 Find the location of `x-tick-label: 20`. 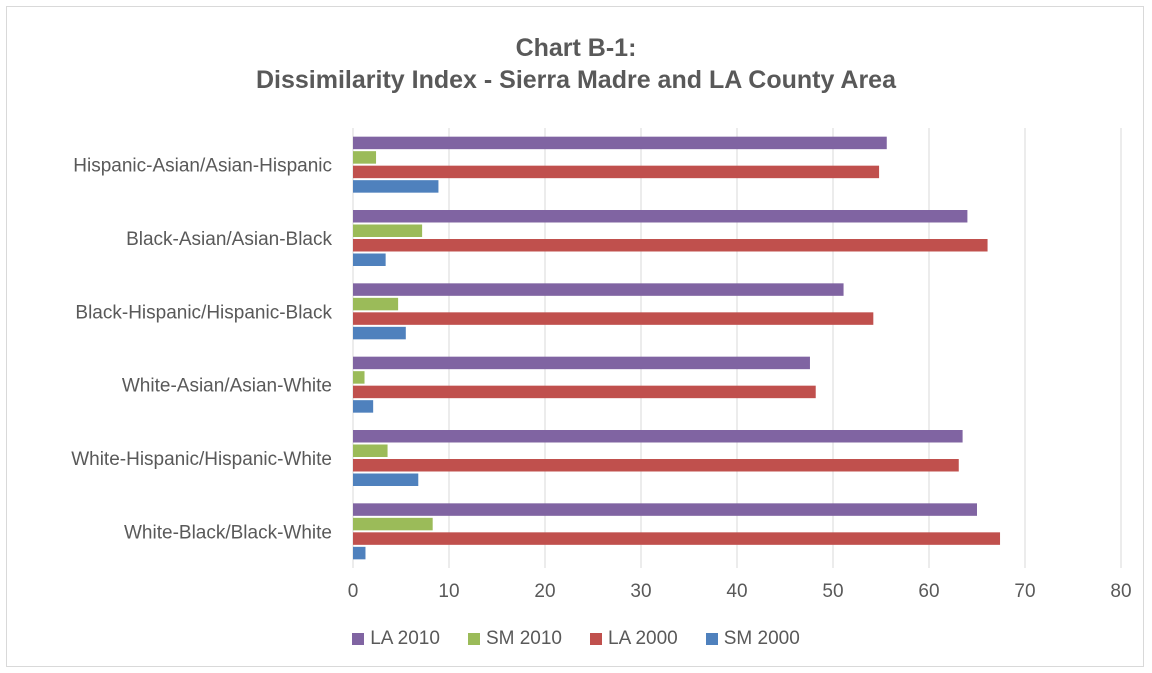

x-tick-label: 20 is located at coordinates (544, 591).